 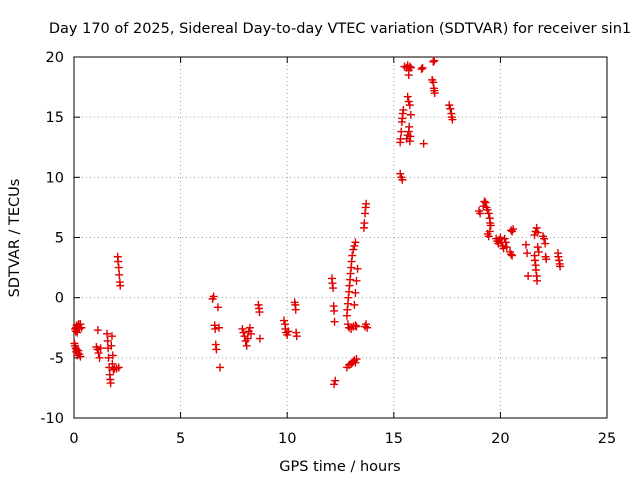 What do you see at coordinates (57, 359) in the screenshot?
I see `y-tick-label: -5` at bounding box center [57, 359].